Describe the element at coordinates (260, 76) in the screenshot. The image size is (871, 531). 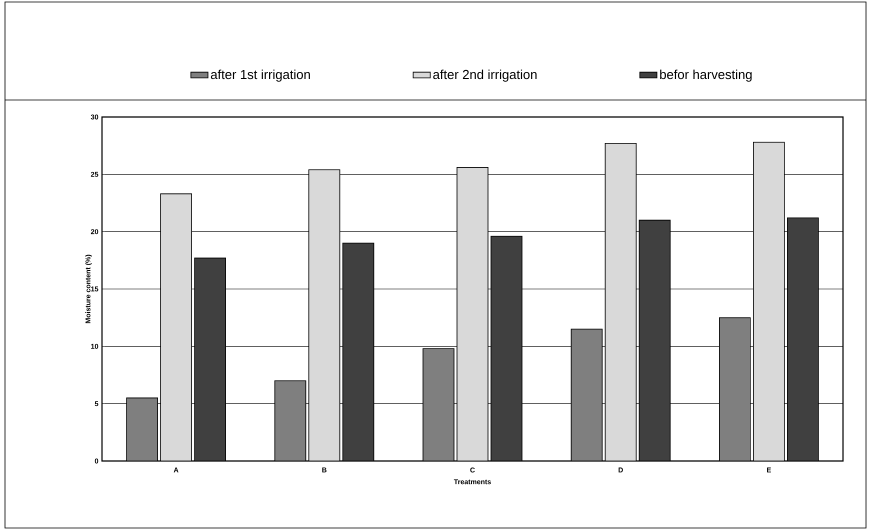
I see `legend-label: after 1st irrigation` at that location.